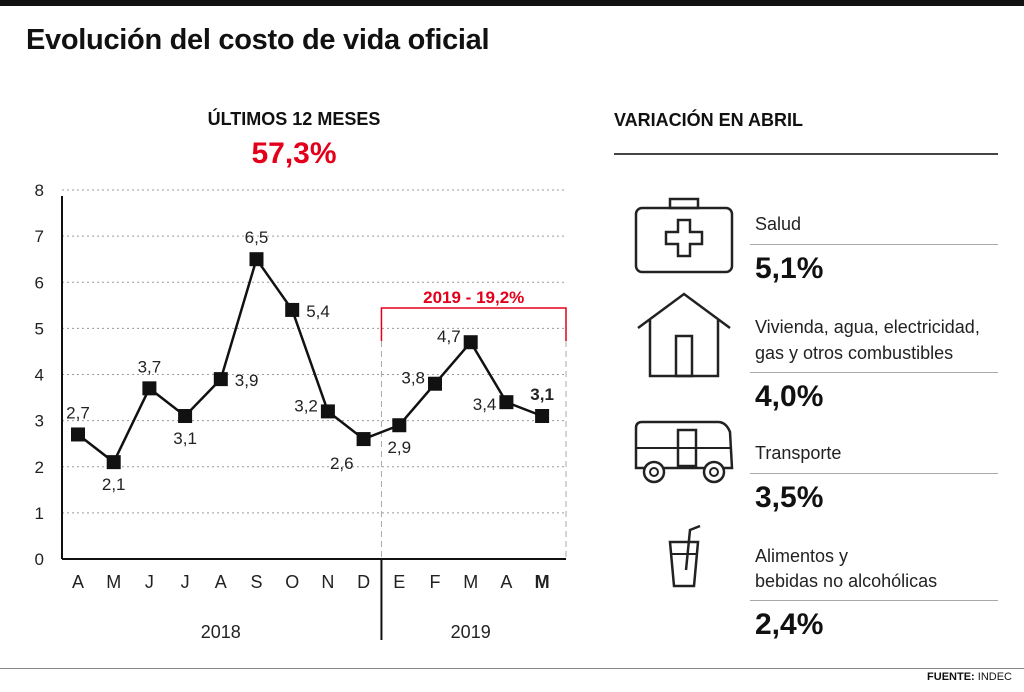 This screenshot has height=692, width=1024. Describe the element at coordinates (413, 378) in the screenshot. I see `data-label: 3,8` at that location.